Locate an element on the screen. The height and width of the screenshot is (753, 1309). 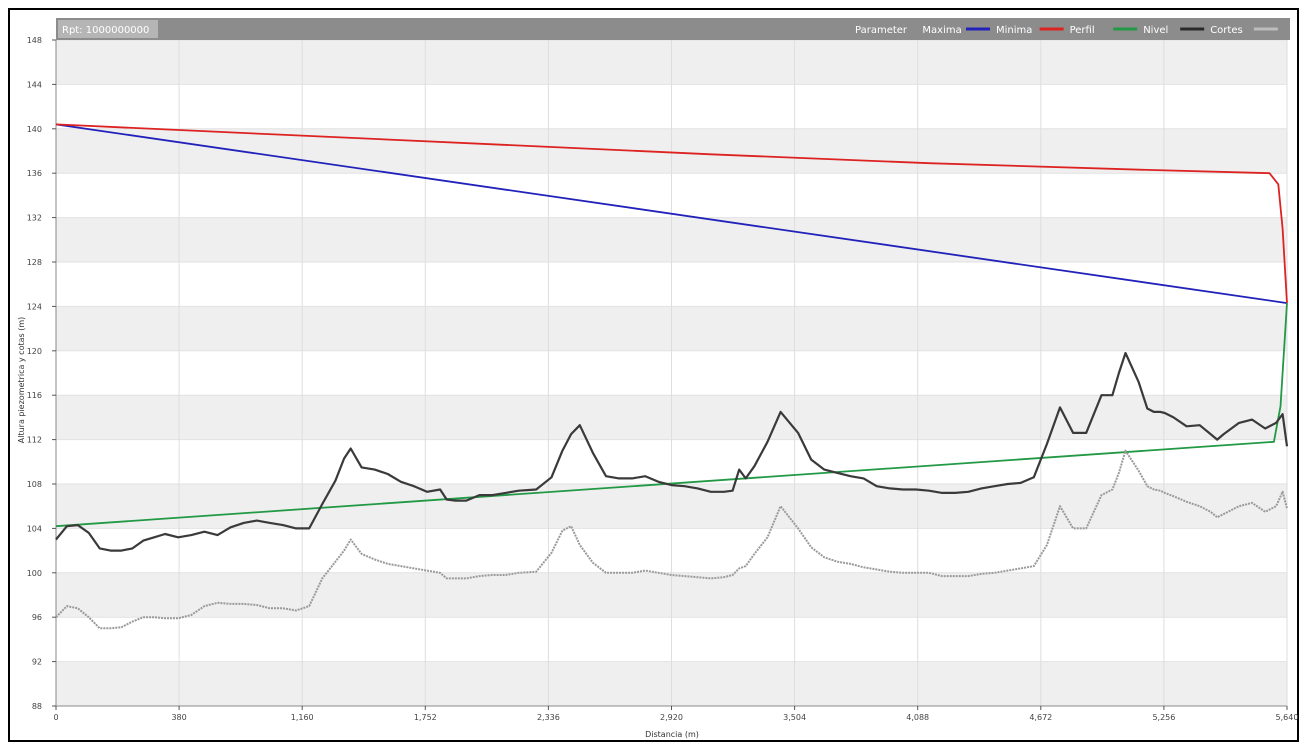
title-tab is located at coordinates (108, 29).